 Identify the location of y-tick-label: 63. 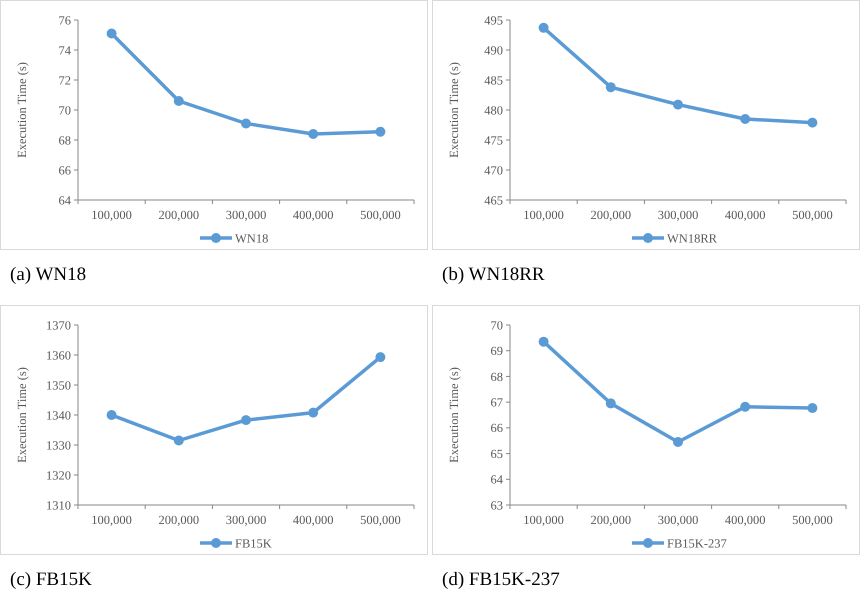
(496, 505).